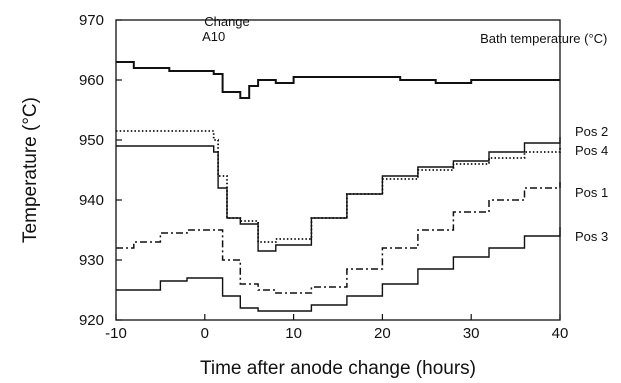 This screenshot has width=621, height=383. Describe the element at coordinates (591, 192) in the screenshot. I see `series-label: Pos 1` at that location.